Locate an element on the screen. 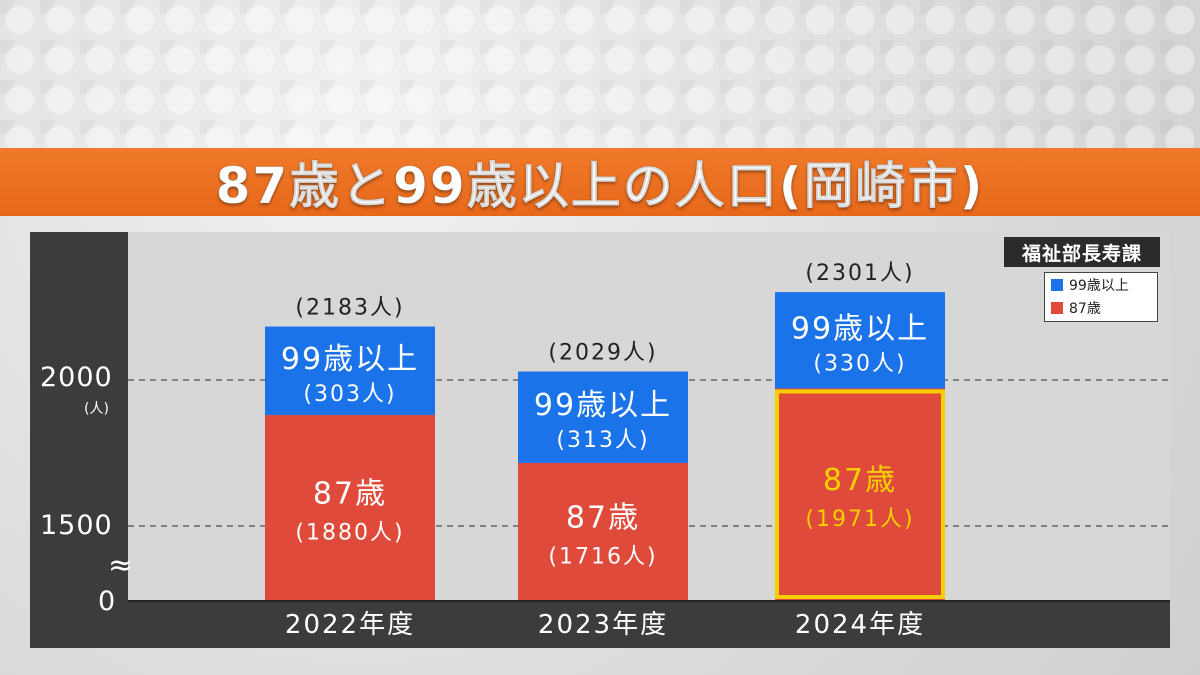  label-99-name-2: 99歳以上 is located at coordinates (860, 328).